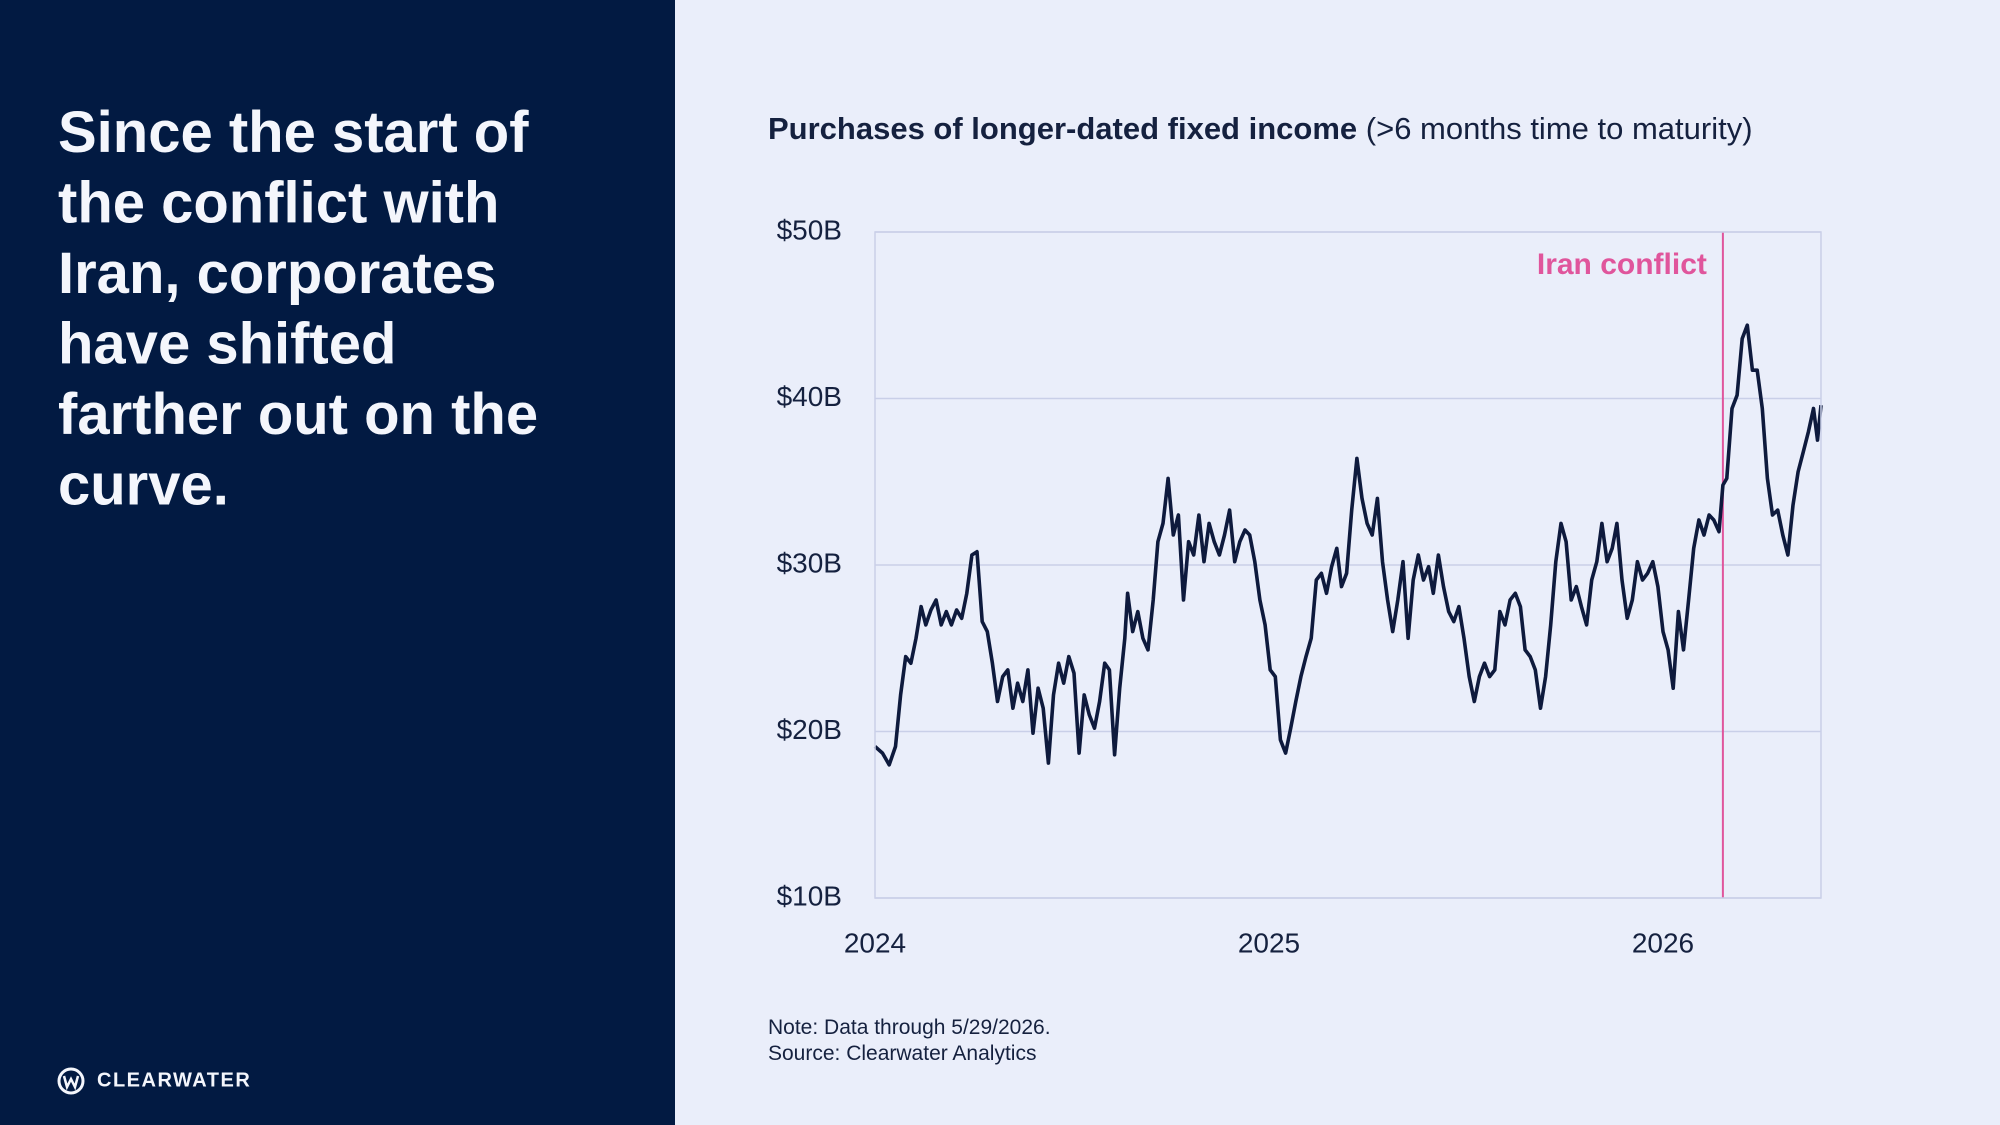 The width and height of the screenshot is (2000, 1125). I want to click on y-tick-label: $20B, so click(809, 729).